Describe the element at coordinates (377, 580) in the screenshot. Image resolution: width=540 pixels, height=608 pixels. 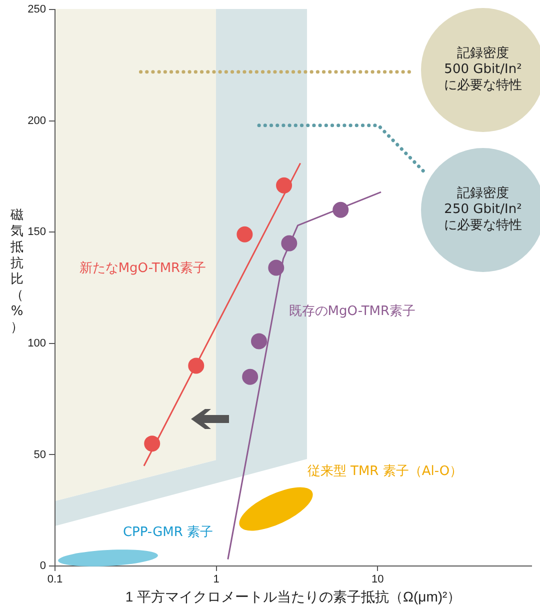
I see `x-tick-label: 10` at that location.